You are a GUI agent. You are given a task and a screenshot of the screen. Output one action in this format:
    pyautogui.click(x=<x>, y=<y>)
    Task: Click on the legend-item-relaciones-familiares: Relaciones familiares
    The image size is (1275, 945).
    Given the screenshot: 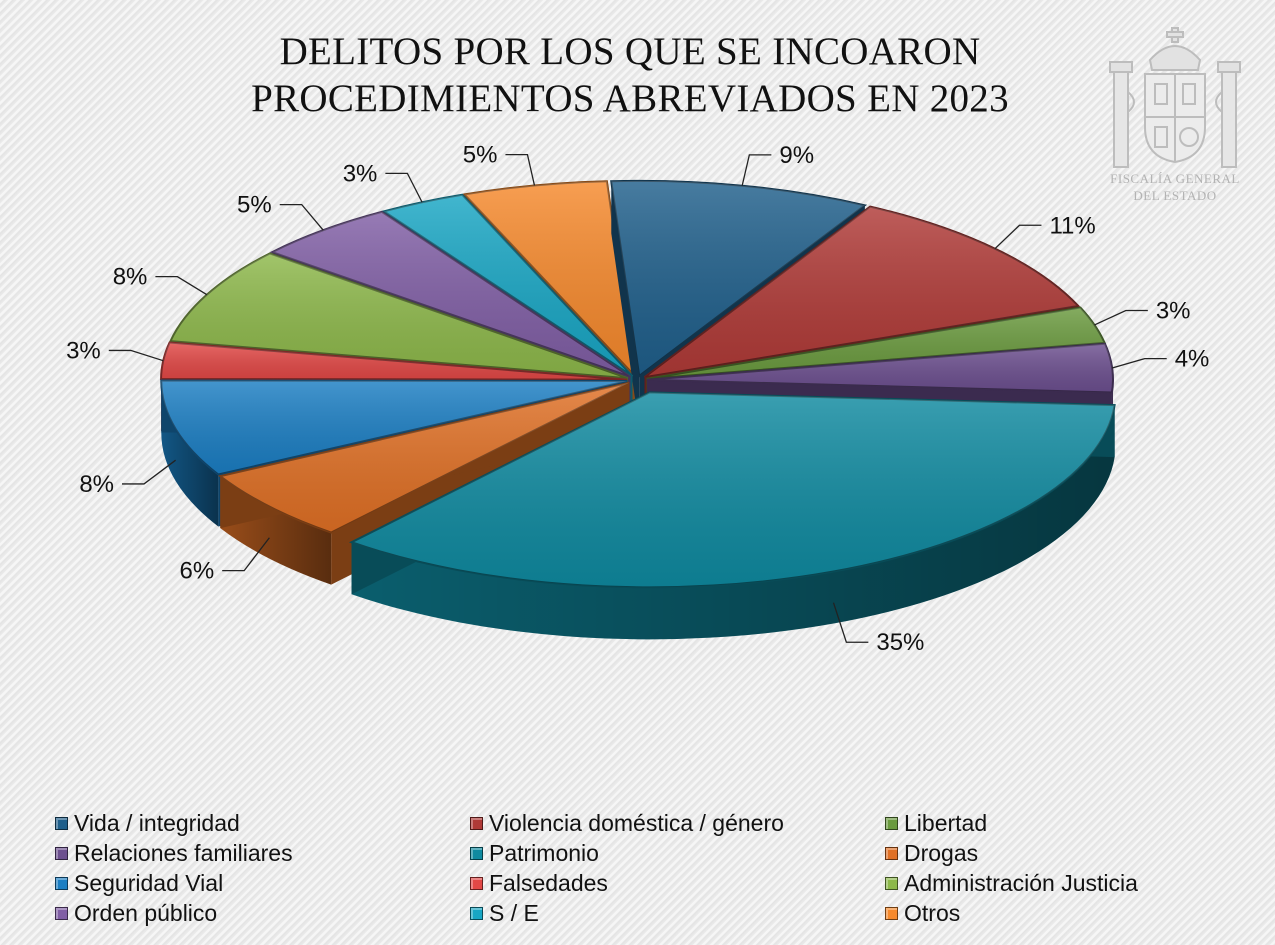 What is the action you would take?
    pyautogui.click(x=262, y=853)
    